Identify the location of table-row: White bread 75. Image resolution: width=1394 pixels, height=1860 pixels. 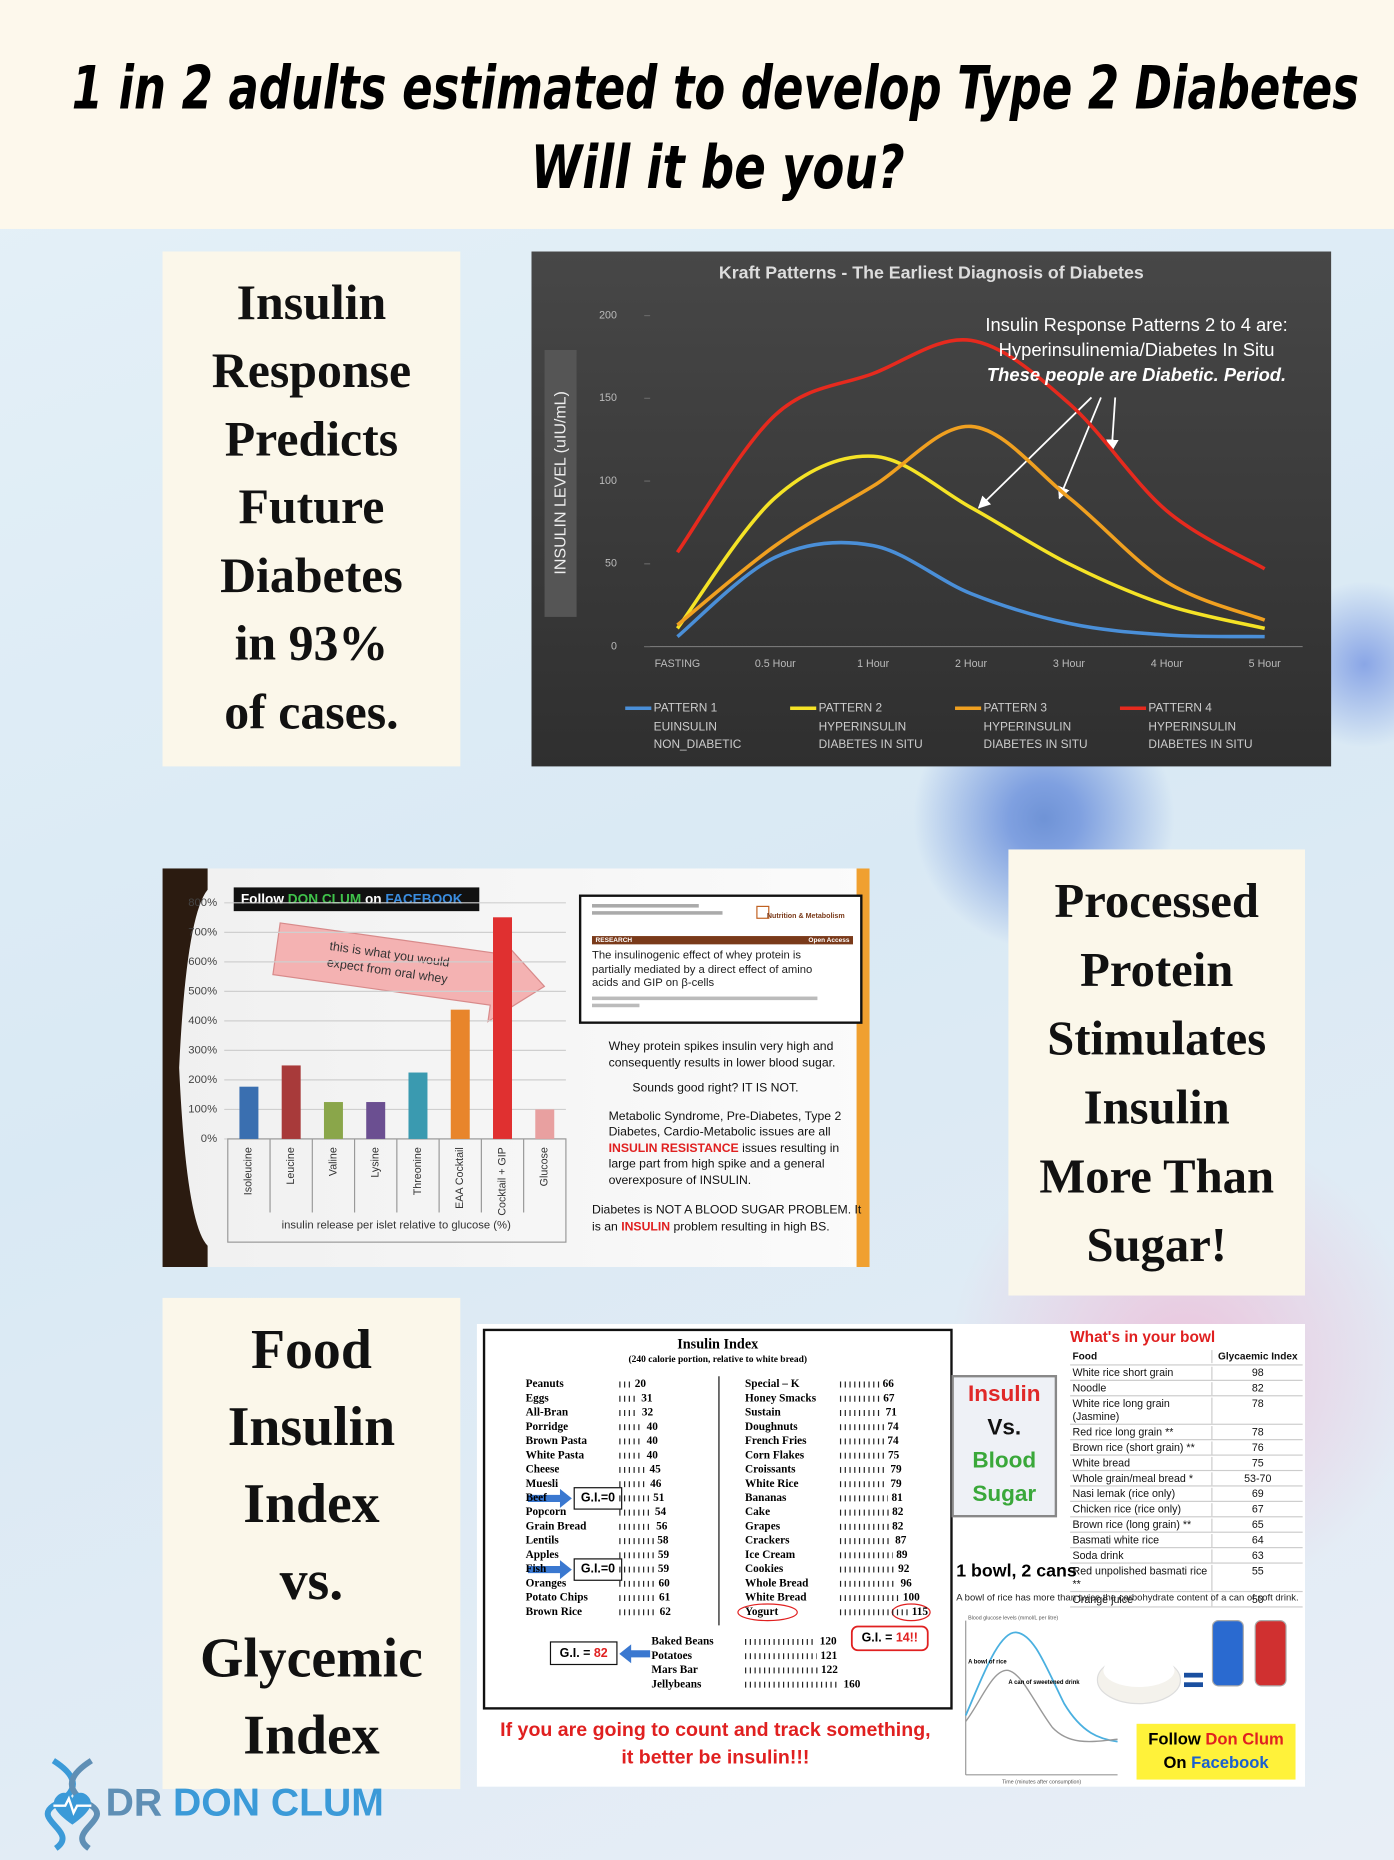
(1186, 1464).